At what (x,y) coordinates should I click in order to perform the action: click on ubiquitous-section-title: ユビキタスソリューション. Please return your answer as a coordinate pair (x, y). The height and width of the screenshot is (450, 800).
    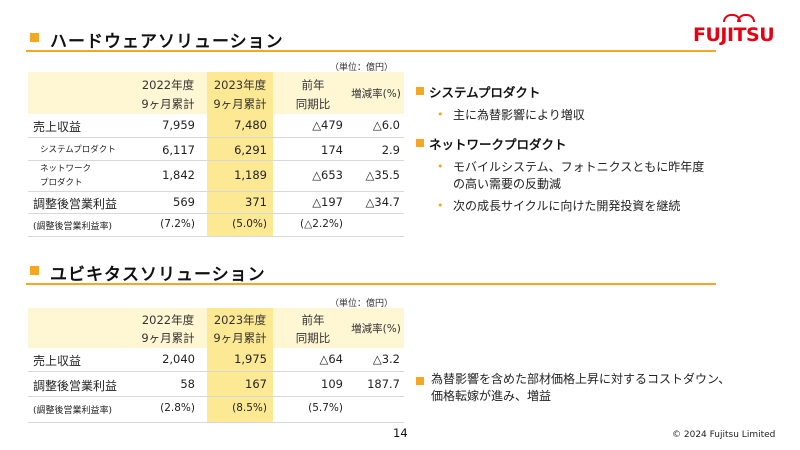
    Looking at the image, I should click on (158, 275).